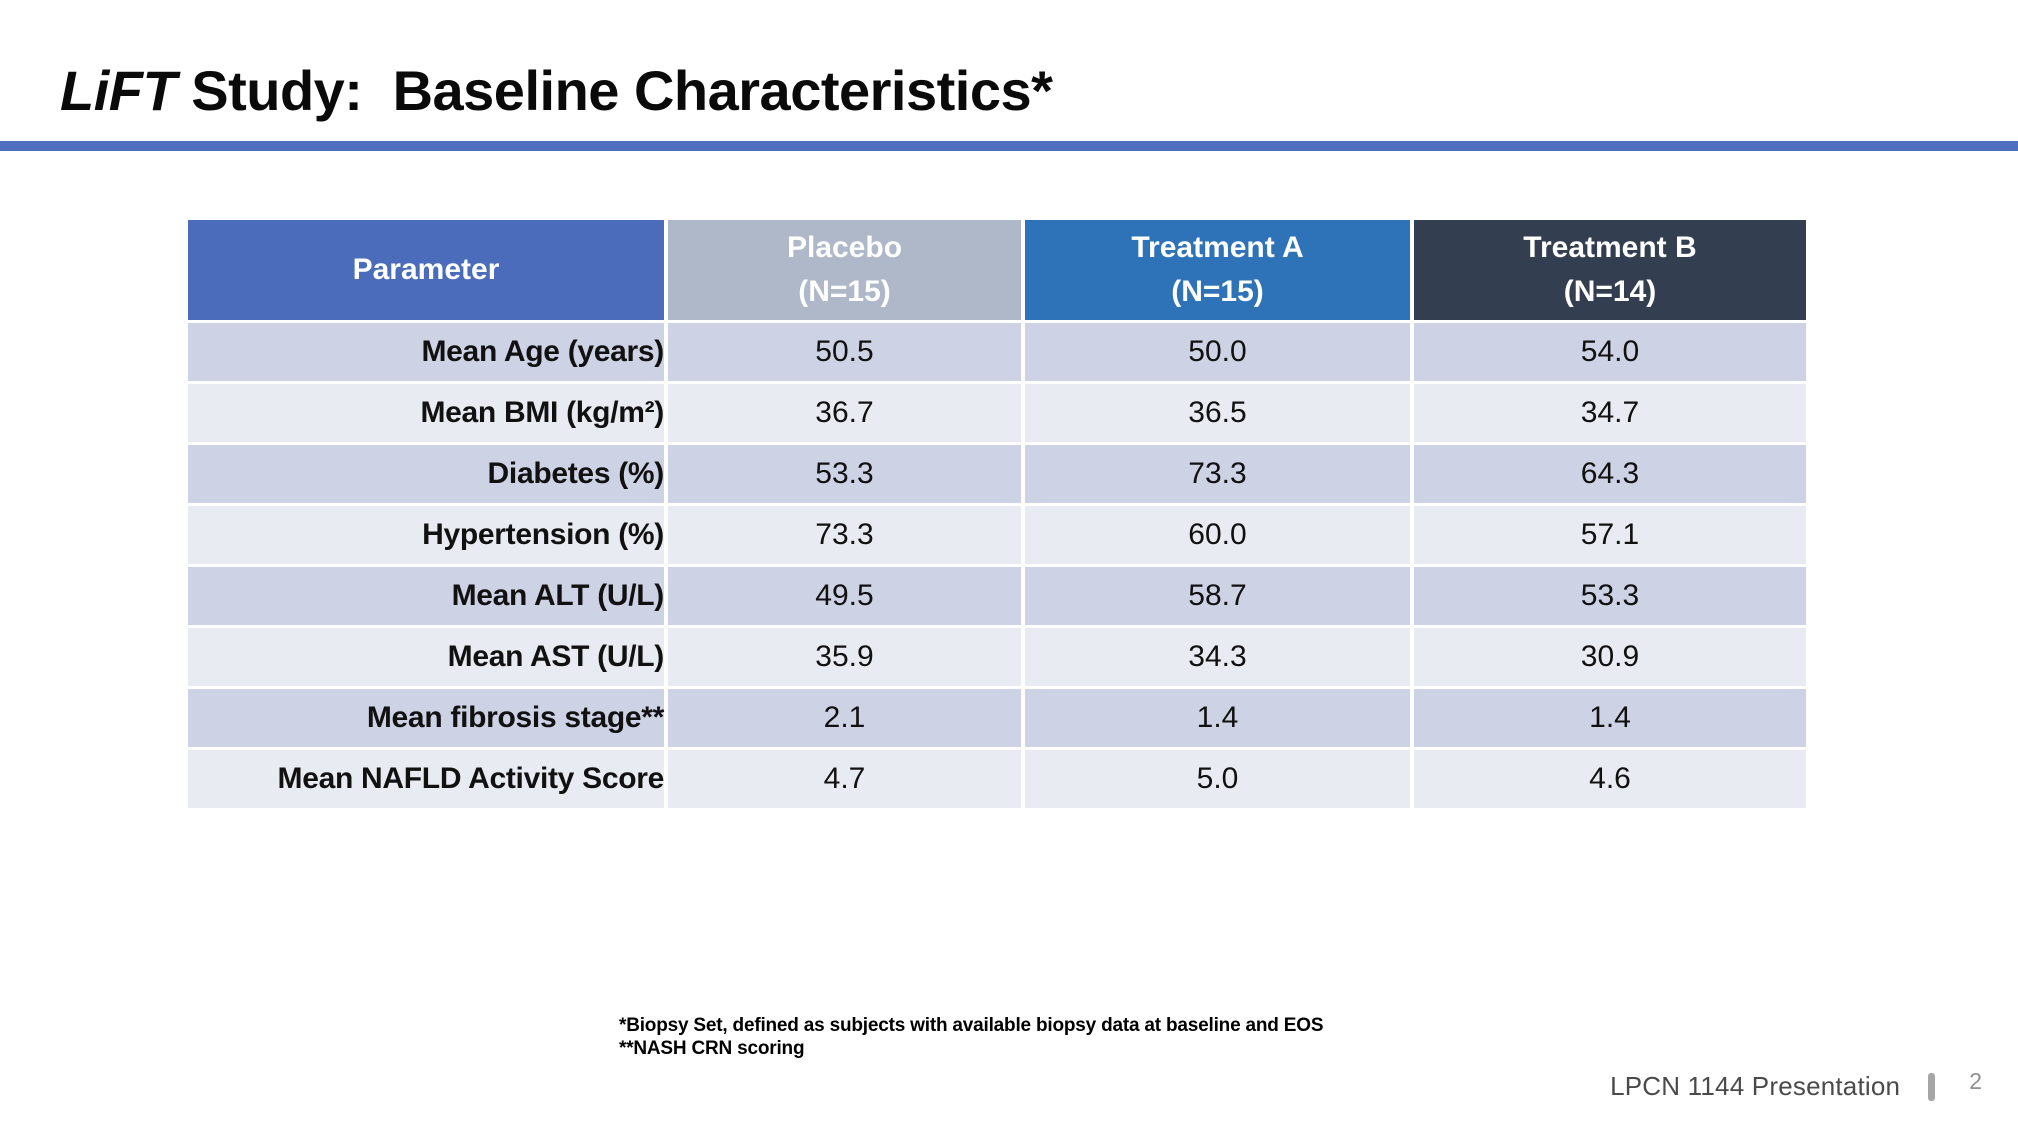 Image resolution: width=2018 pixels, height=1132 pixels. I want to click on table-row: Diabetes (%) 53.3 73.3 64.3, so click(997, 472).